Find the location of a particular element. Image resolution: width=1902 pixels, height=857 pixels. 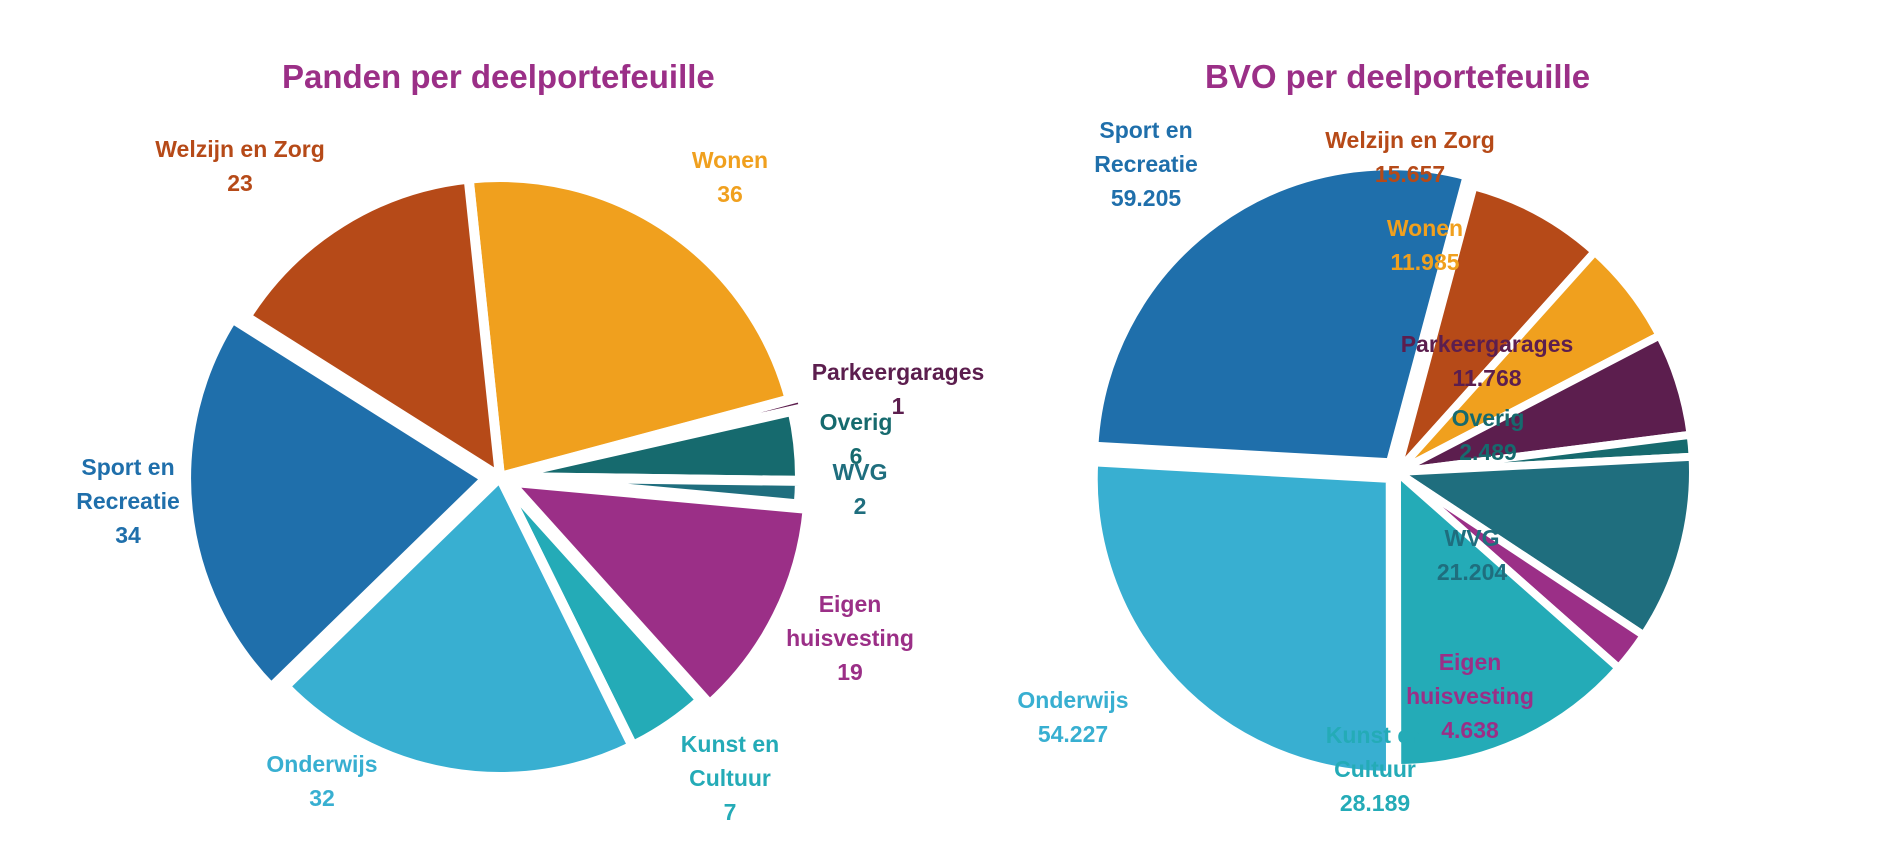

data-label-kunst-en-cultuur: Kunst en Cultuur 7 is located at coordinates (730, 778).